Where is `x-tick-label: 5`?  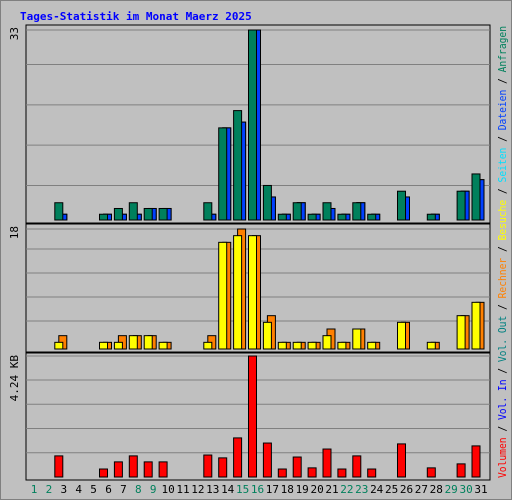
x-tick-label: 5 is located at coordinates (93, 489).